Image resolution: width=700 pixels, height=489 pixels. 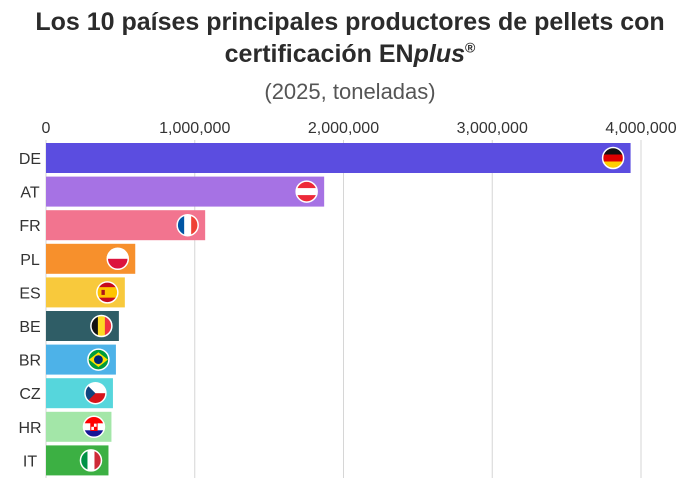 I want to click on x-tick-label: 0, so click(x=46, y=128).